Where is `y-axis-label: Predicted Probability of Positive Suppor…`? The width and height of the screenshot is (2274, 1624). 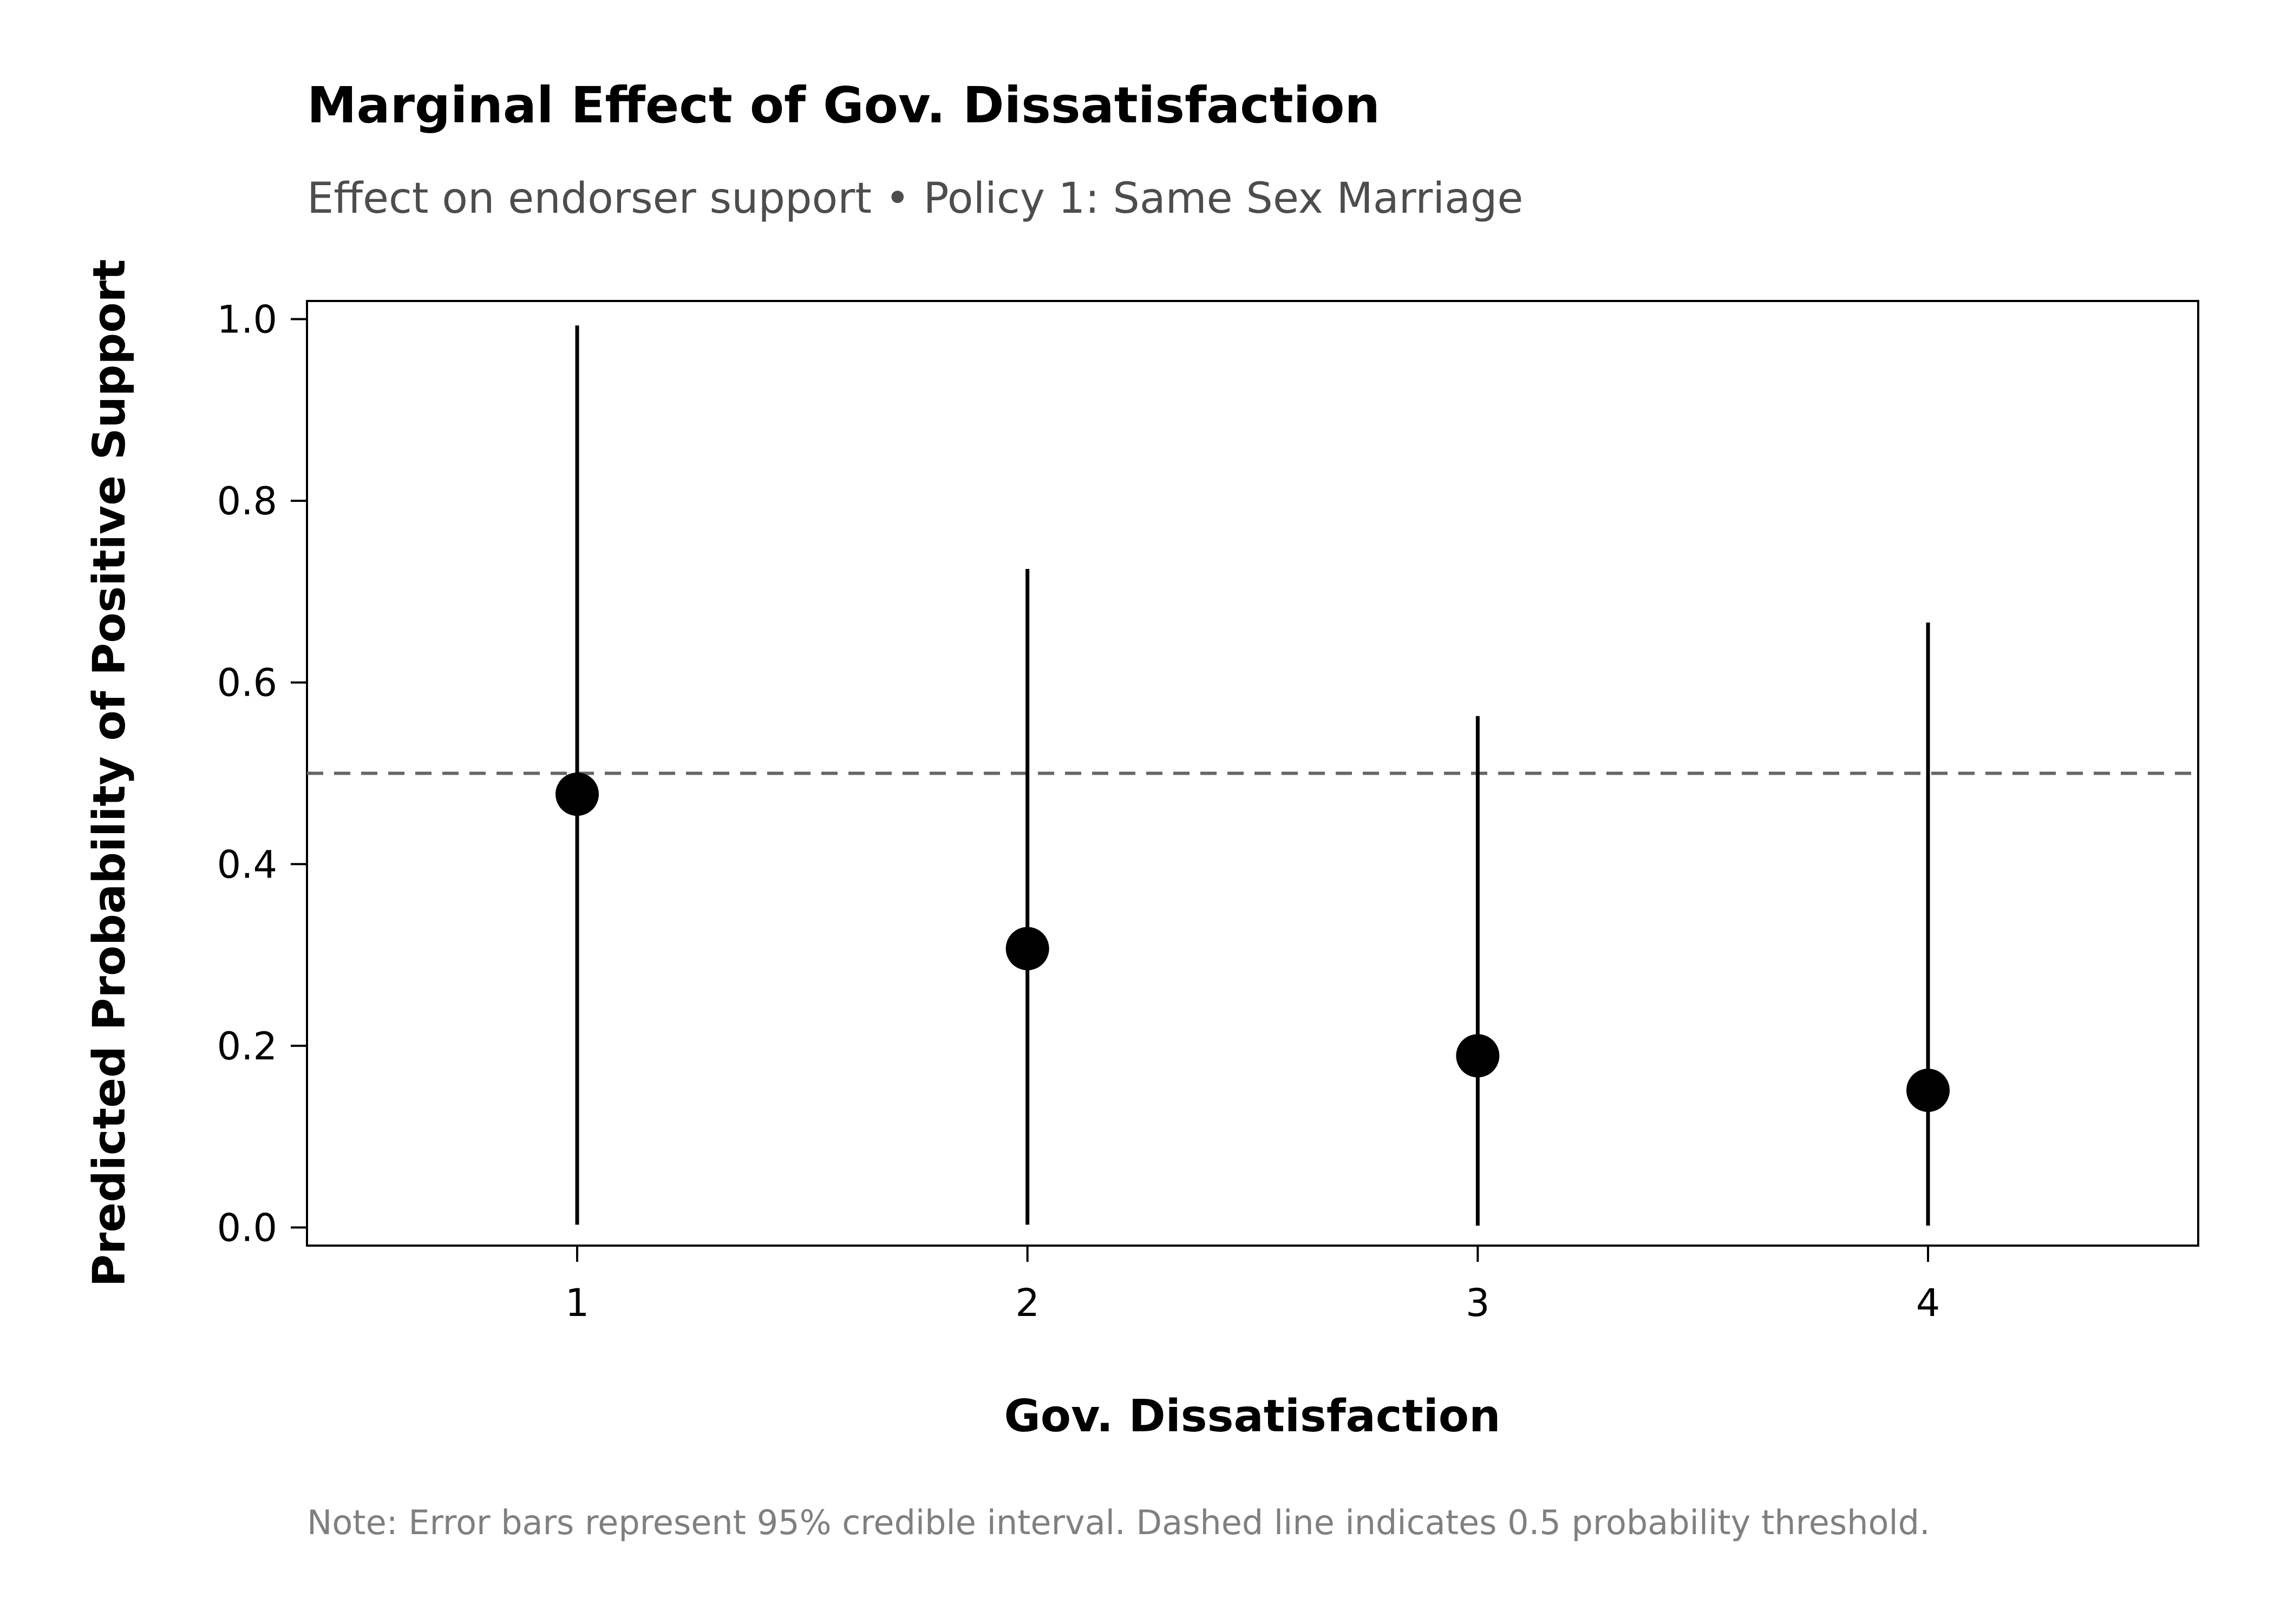 y-axis-label: Predicted Probability of Positive Suppor… is located at coordinates (110, 773).